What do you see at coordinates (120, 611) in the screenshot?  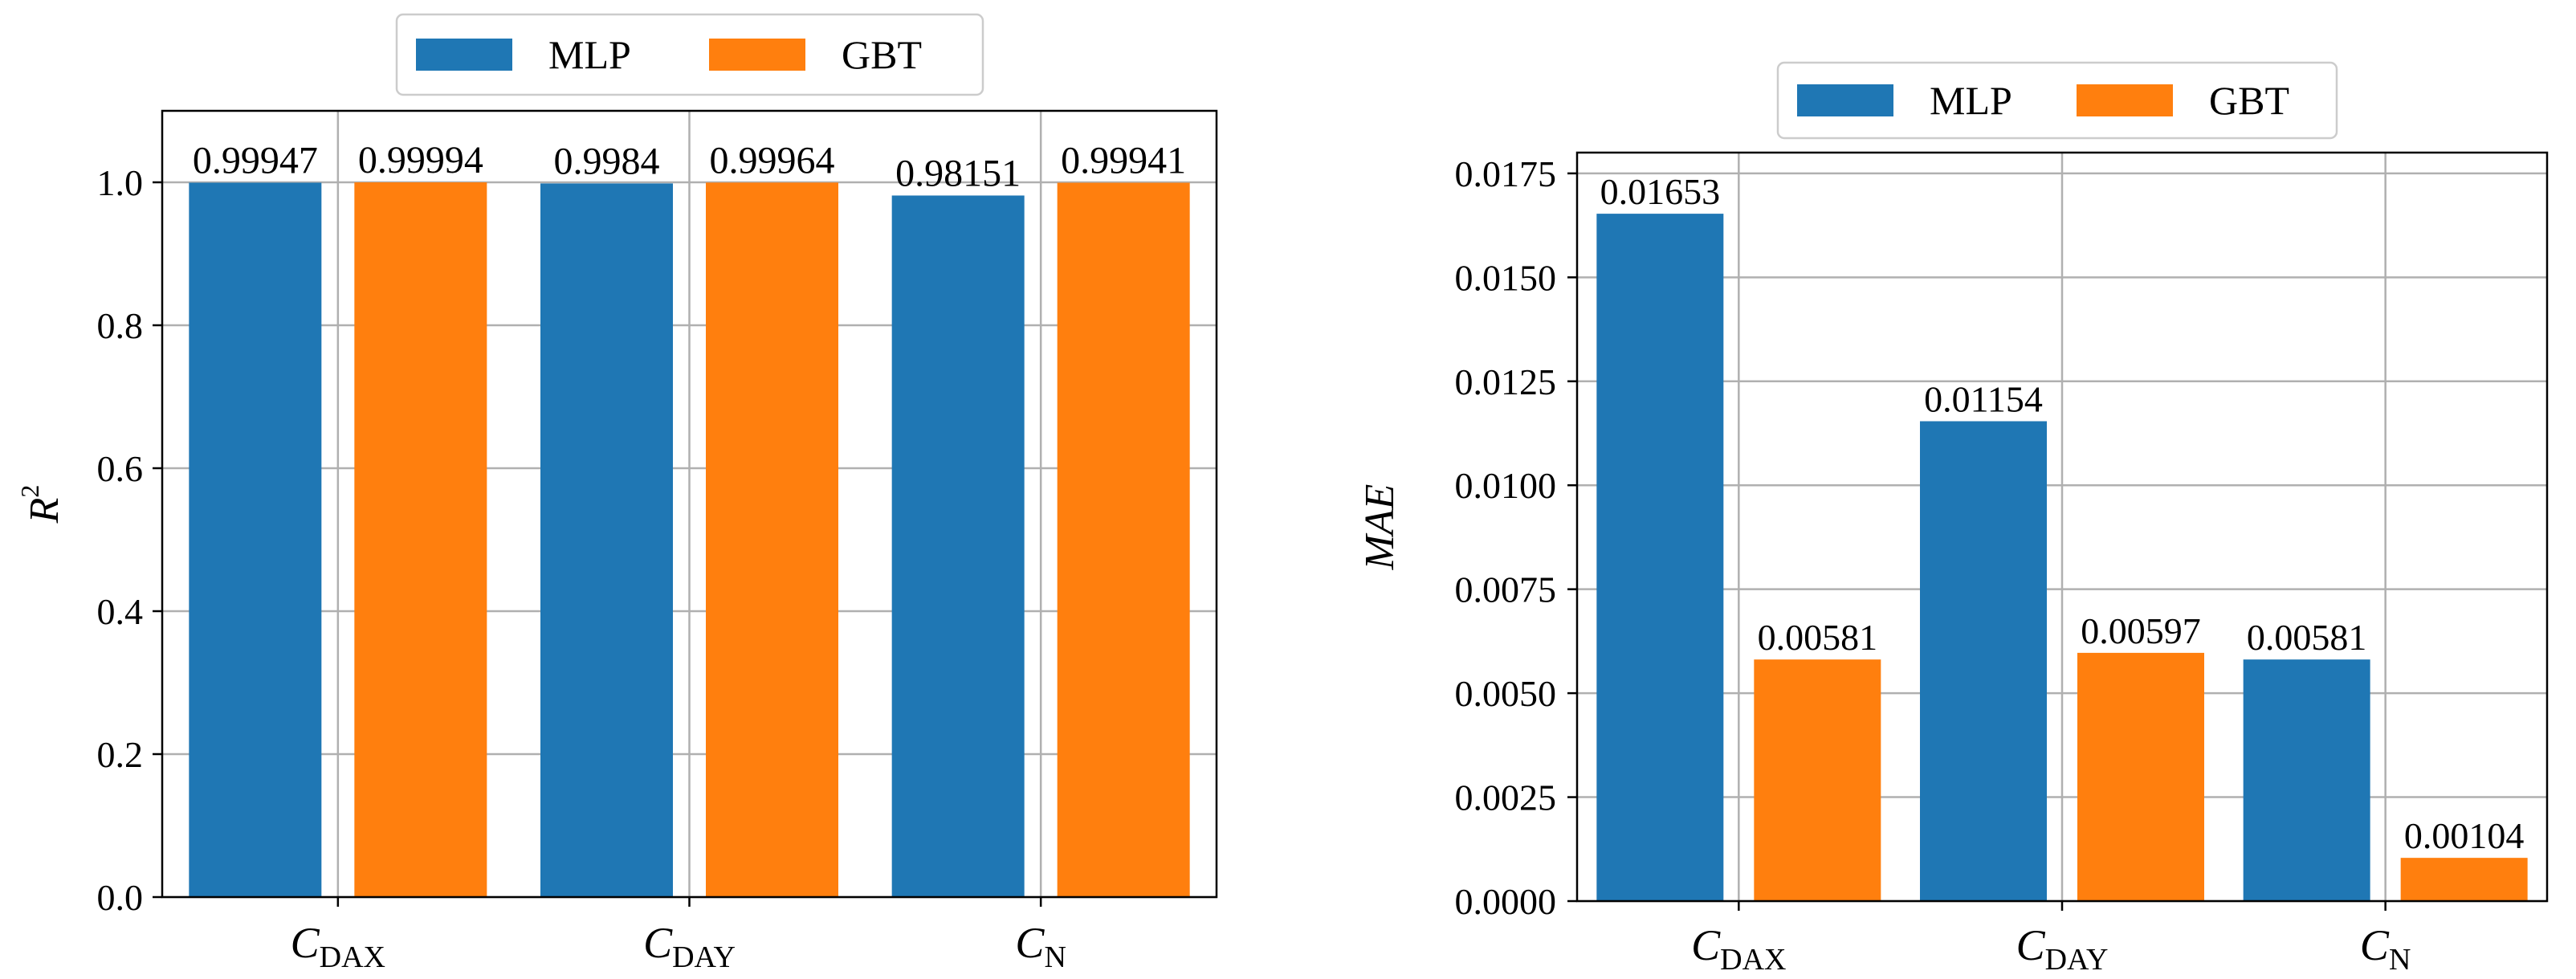 I see `y-tick-label: 0.4` at bounding box center [120, 611].